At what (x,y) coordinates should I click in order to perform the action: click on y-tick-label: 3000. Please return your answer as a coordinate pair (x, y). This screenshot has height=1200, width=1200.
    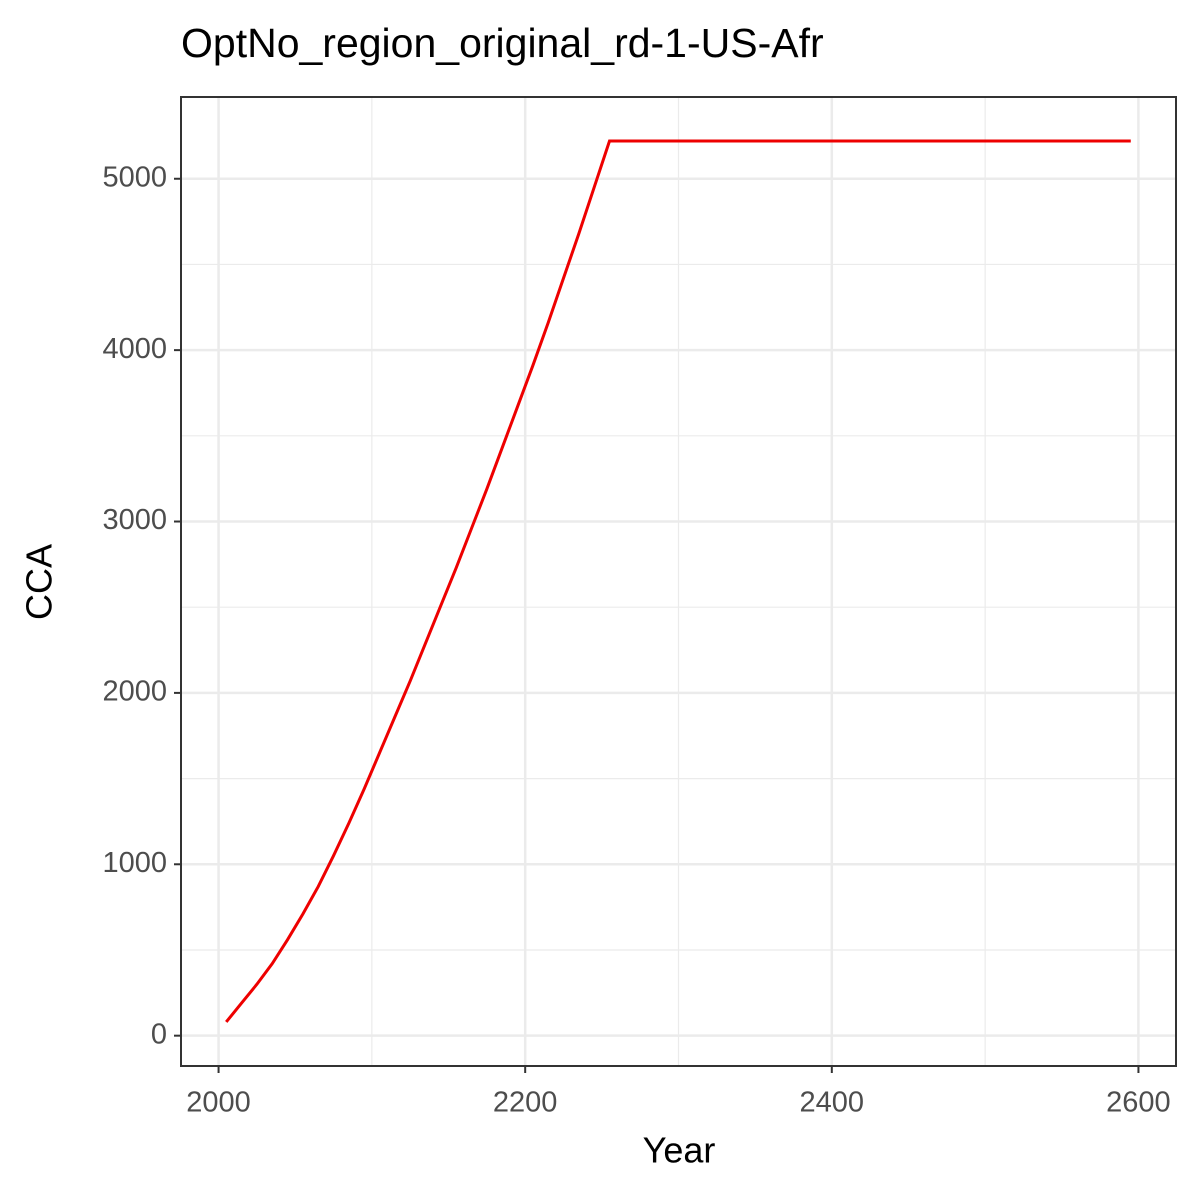
    Looking at the image, I should click on (134, 520).